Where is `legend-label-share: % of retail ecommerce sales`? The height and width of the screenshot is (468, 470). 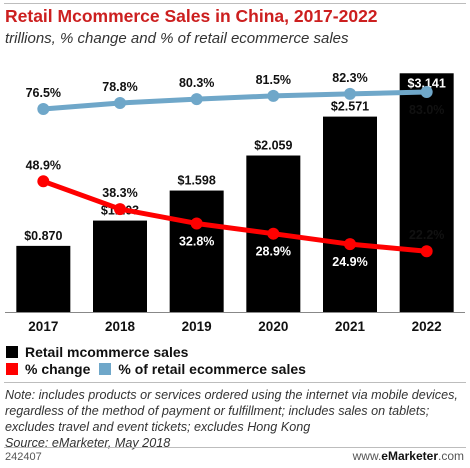
legend-label-share: % of retail ecommerce sales is located at coordinates (212, 369).